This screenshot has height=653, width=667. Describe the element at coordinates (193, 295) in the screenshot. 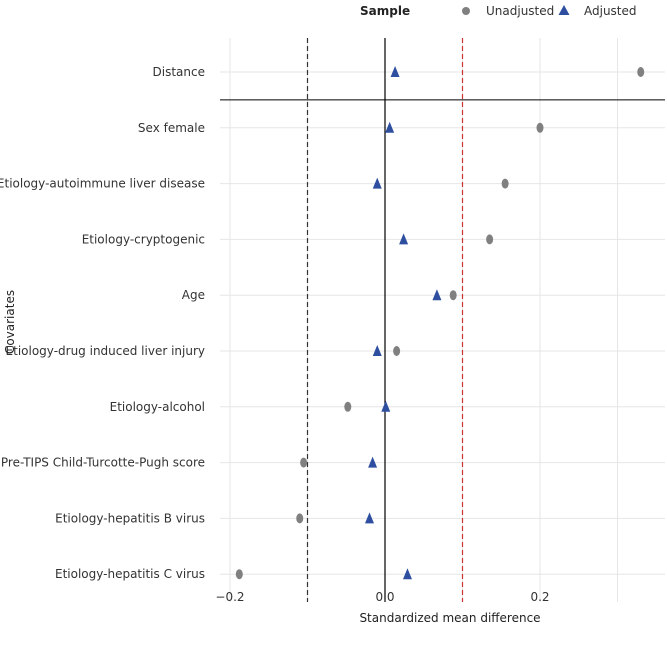

I see `category-label: Age` at that location.